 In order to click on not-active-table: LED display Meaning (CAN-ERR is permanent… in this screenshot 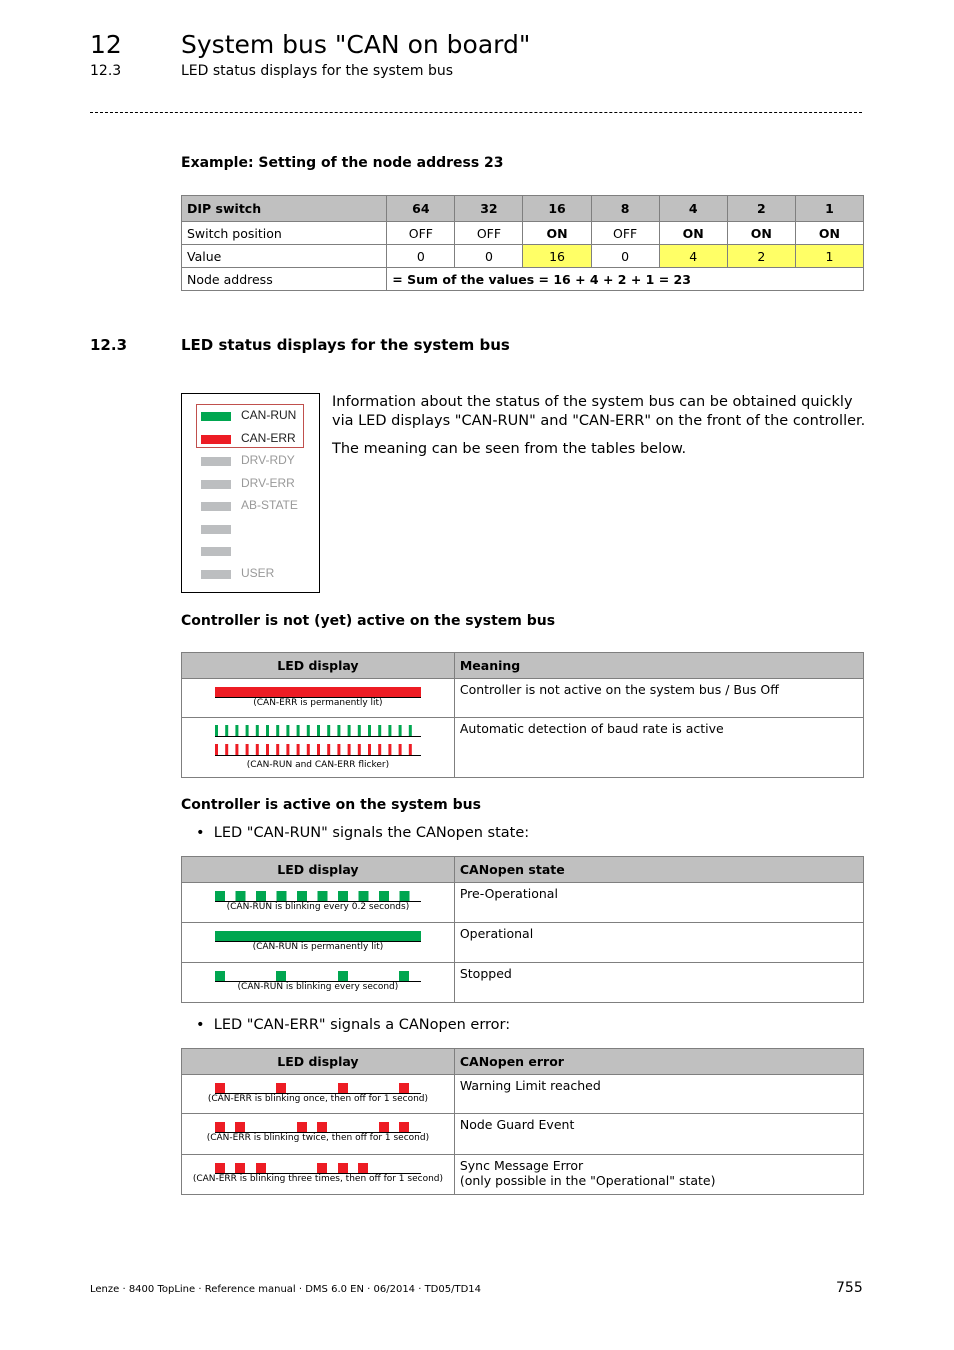, I will do `click(523, 715)`.